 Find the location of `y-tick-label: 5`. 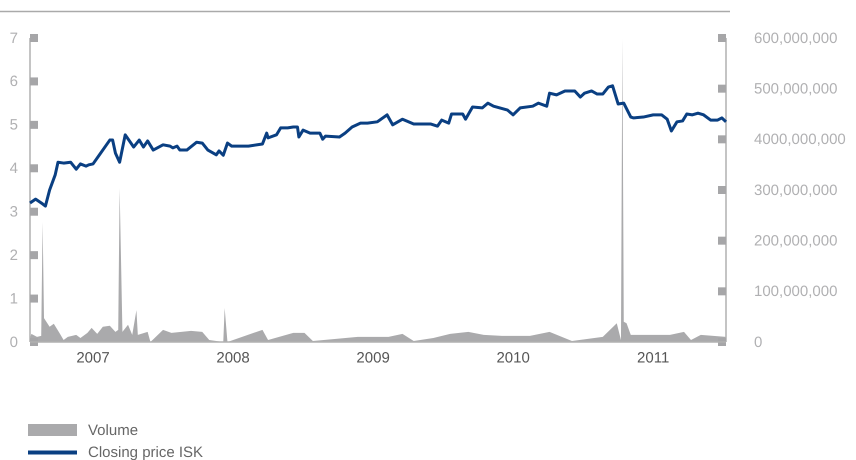

y-tick-label: 5 is located at coordinates (14, 125).